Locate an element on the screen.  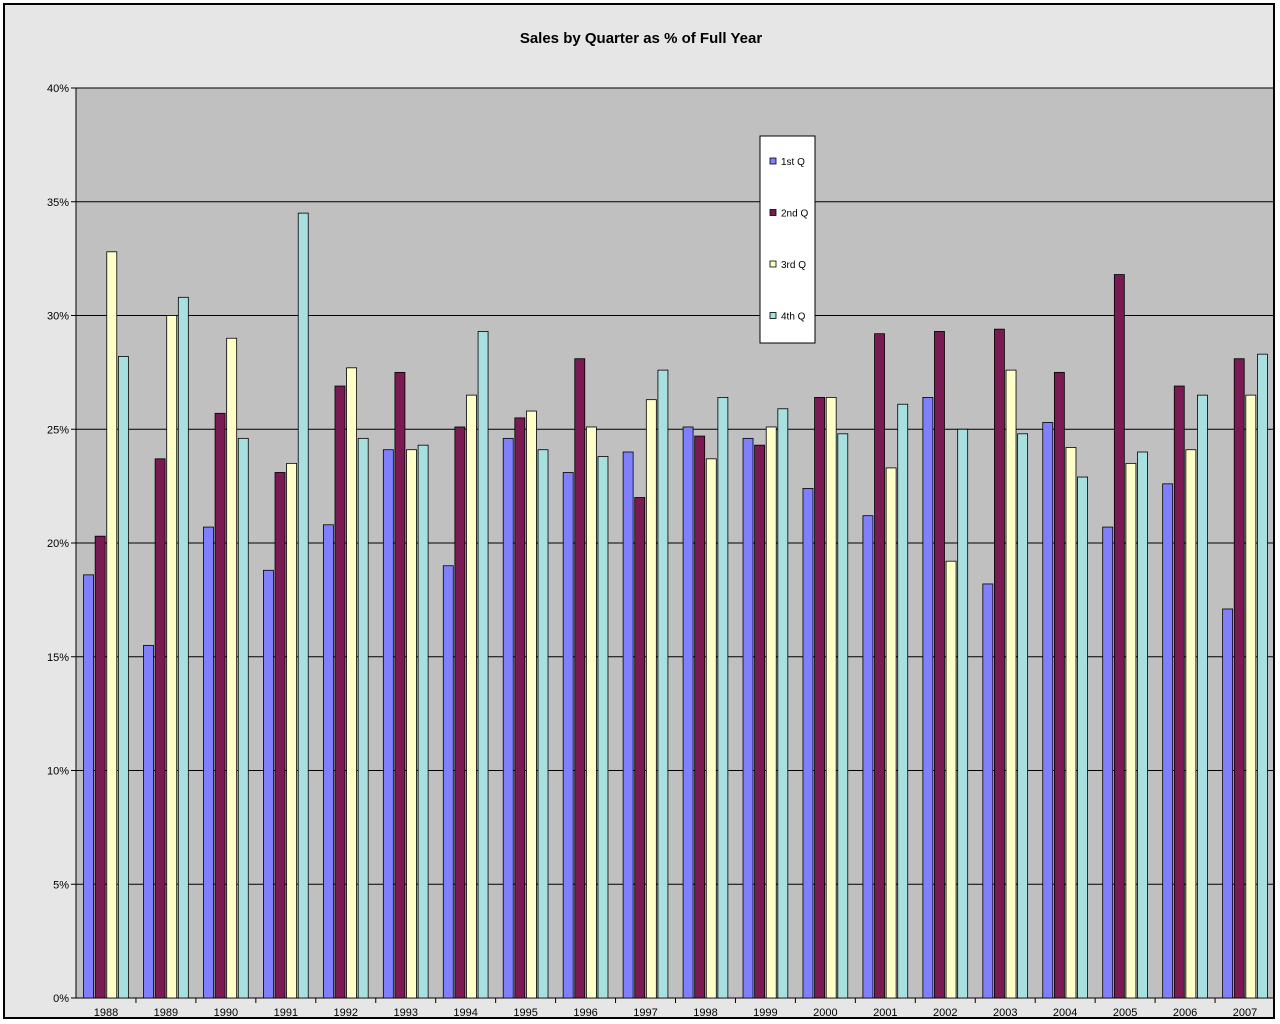
bar-1994-2nd-q is located at coordinates (460, 712).